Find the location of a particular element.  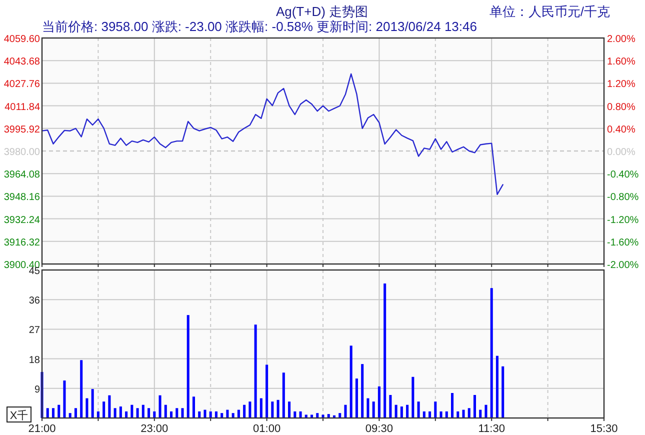

y2-tick-label: -1.60% is located at coordinates (623, 242).